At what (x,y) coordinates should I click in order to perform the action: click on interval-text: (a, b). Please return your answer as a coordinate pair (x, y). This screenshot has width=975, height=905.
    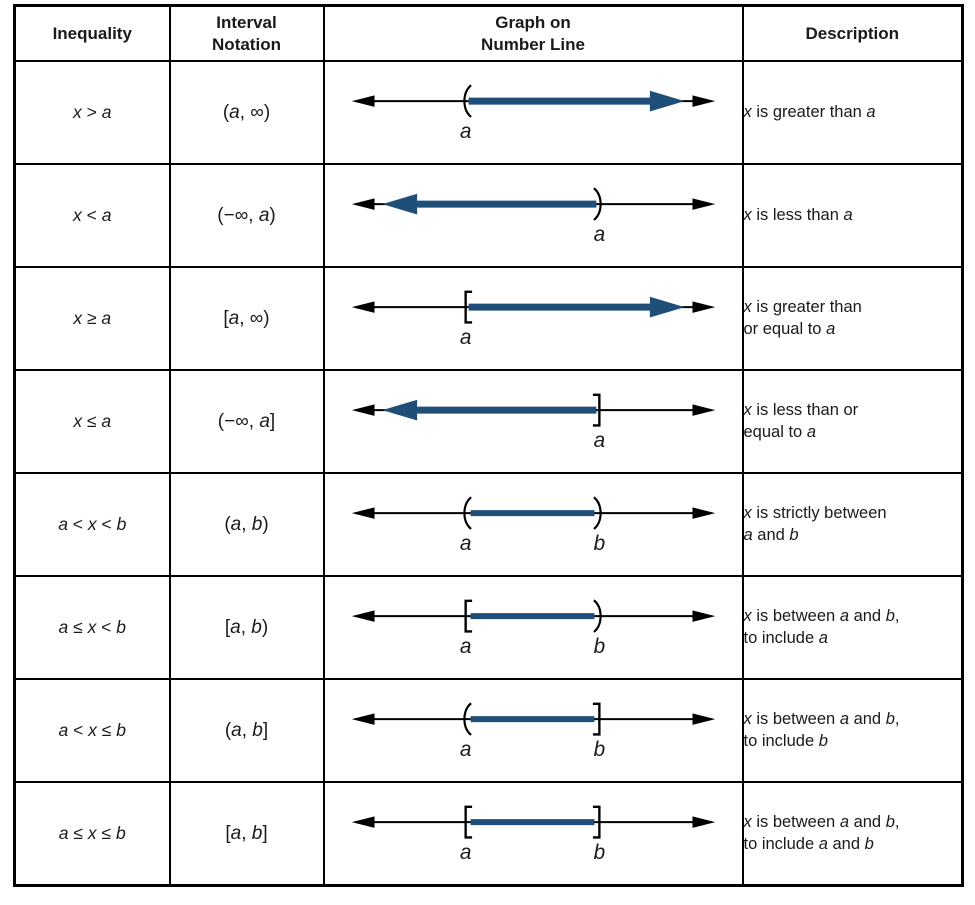
    Looking at the image, I should click on (246, 524).